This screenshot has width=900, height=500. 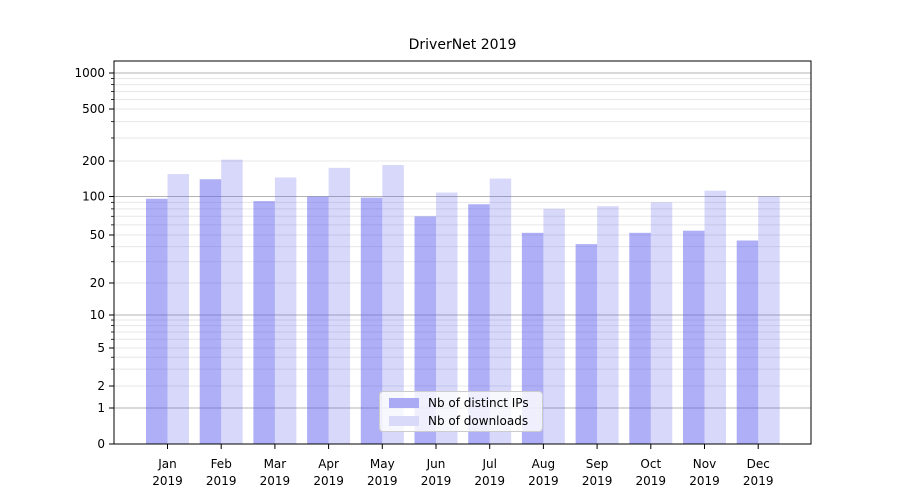 I want to click on y-axis-tick-label: 200, so click(x=93, y=161).